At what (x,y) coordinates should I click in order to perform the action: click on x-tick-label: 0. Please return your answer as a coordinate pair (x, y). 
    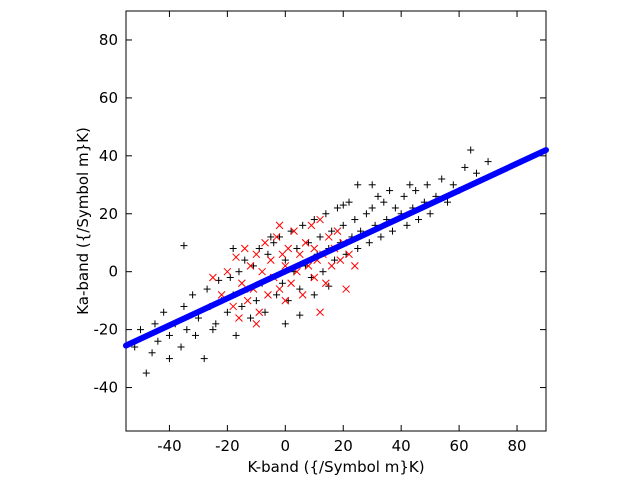
    Looking at the image, I should click on (286, 446).